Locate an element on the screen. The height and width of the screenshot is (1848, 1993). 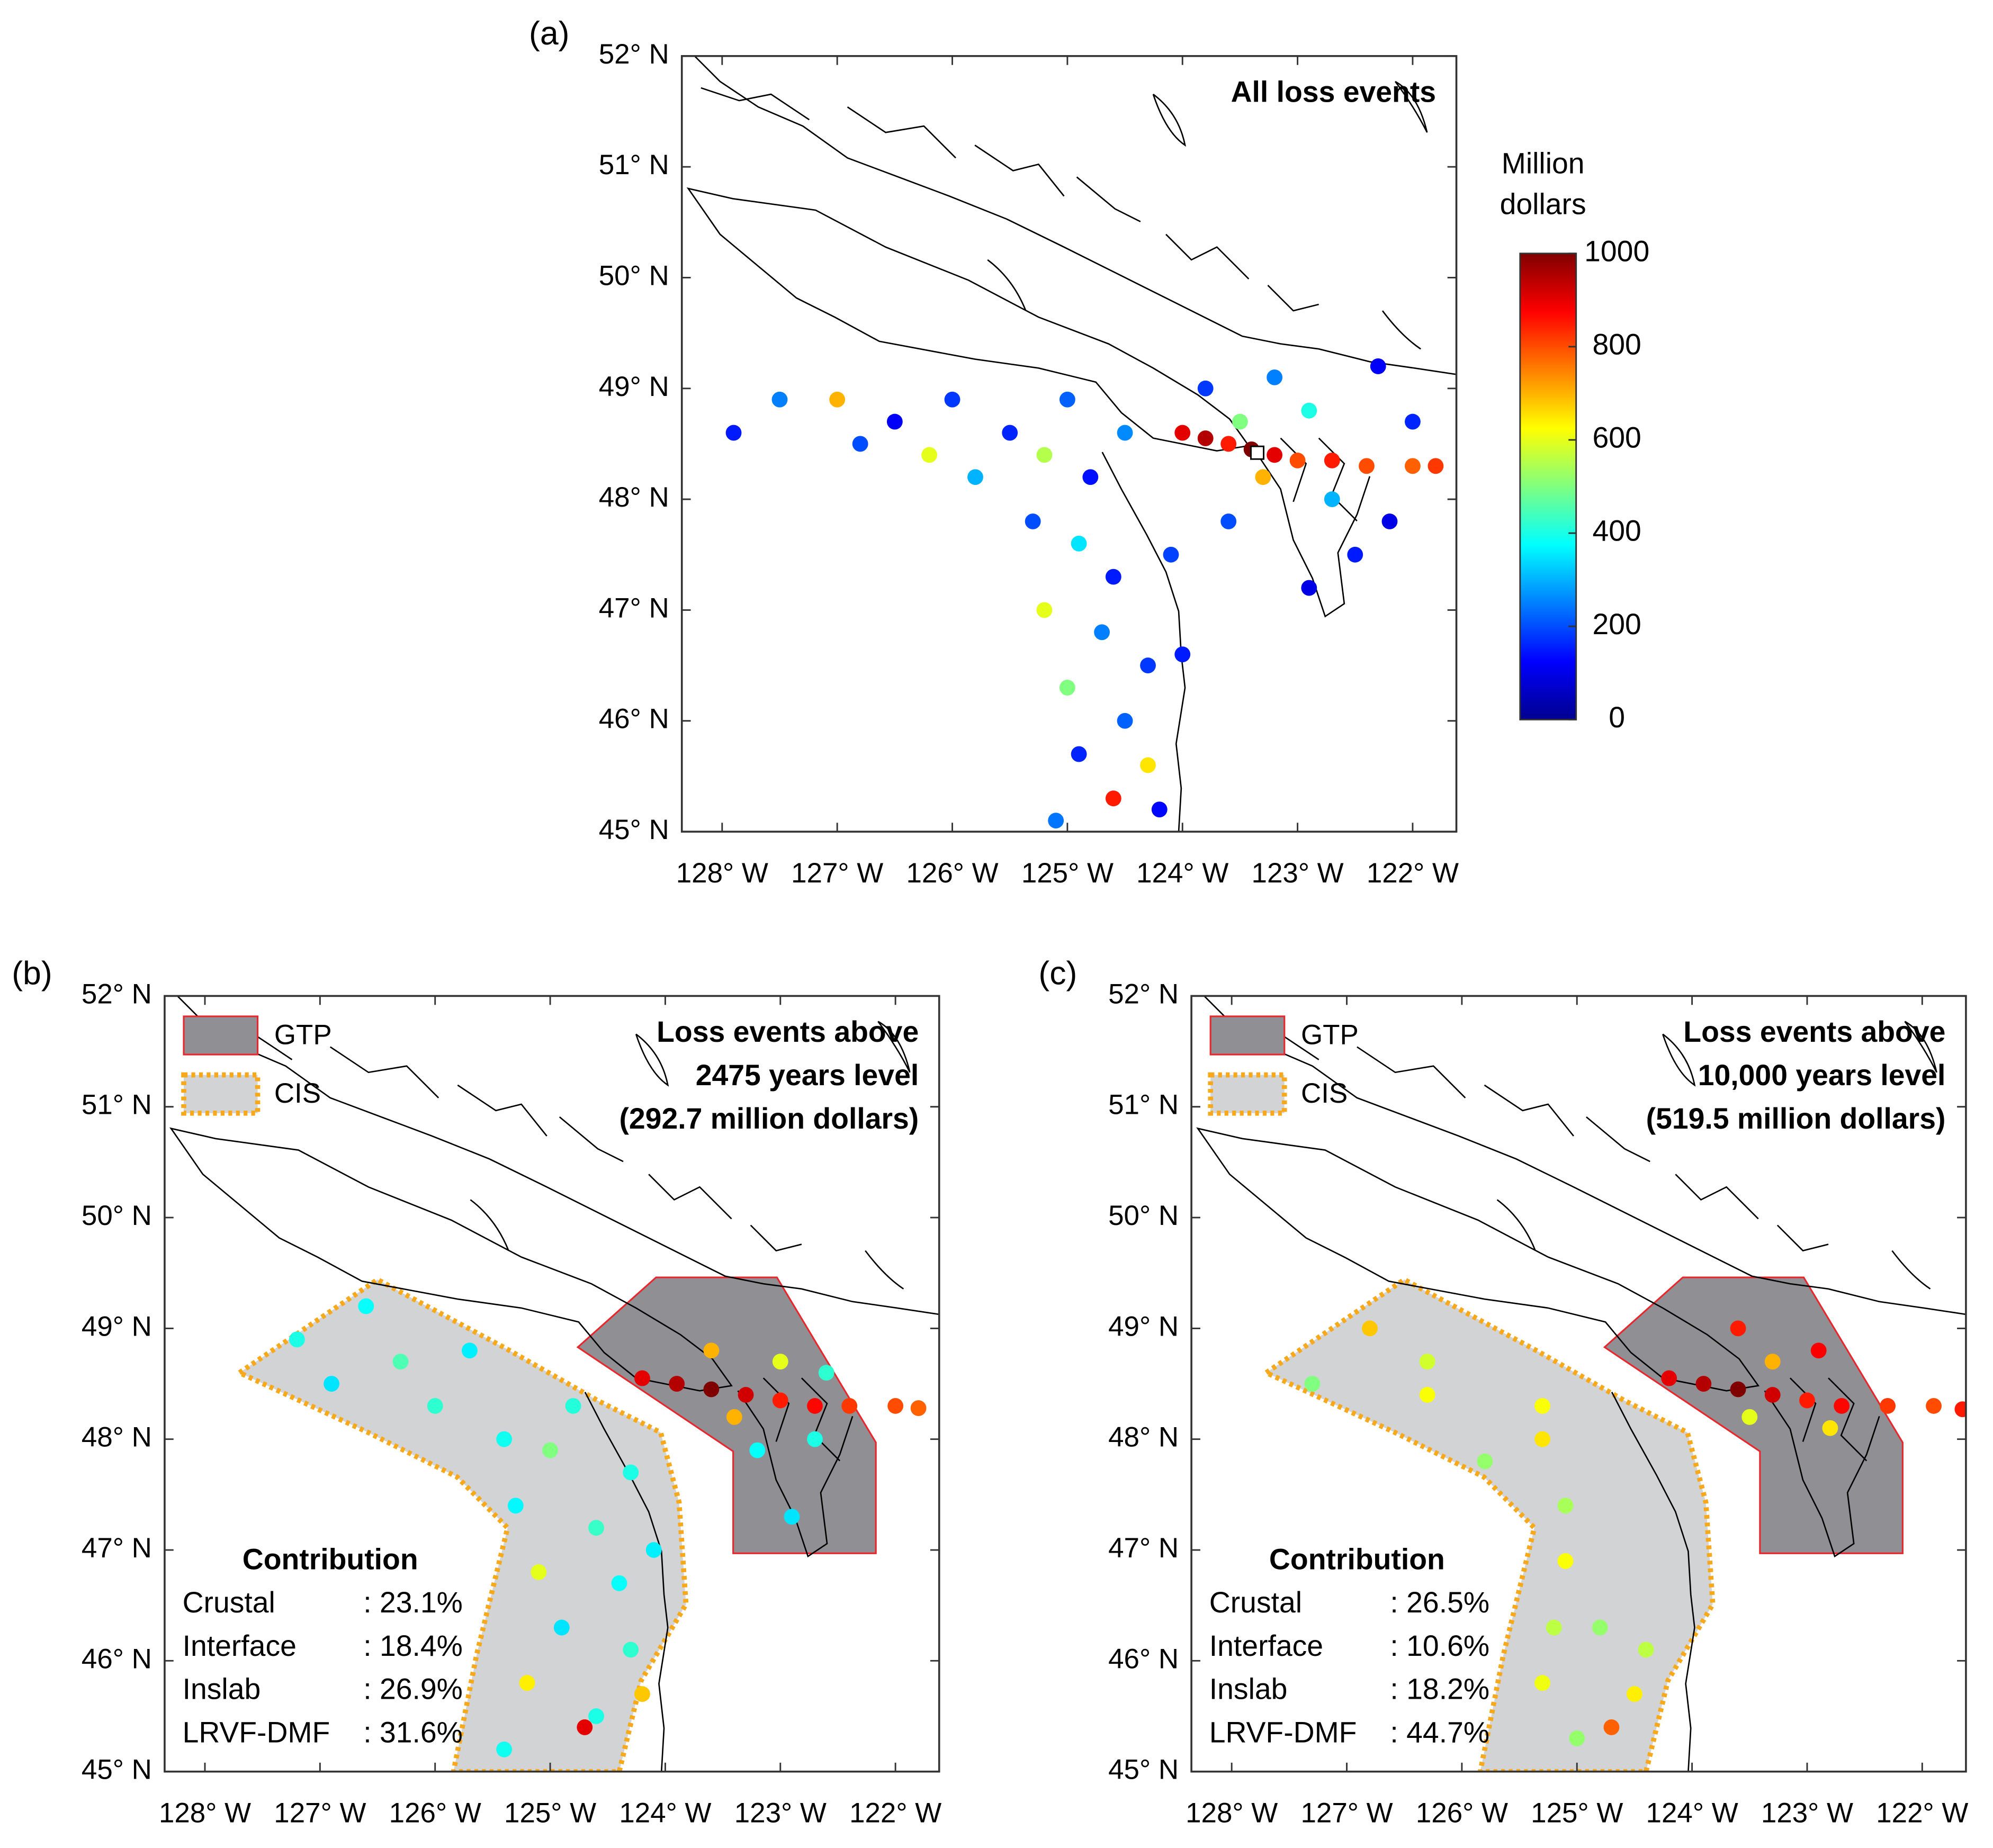
x-tick-label: 125° W is located at coordinates (1577, 1812).